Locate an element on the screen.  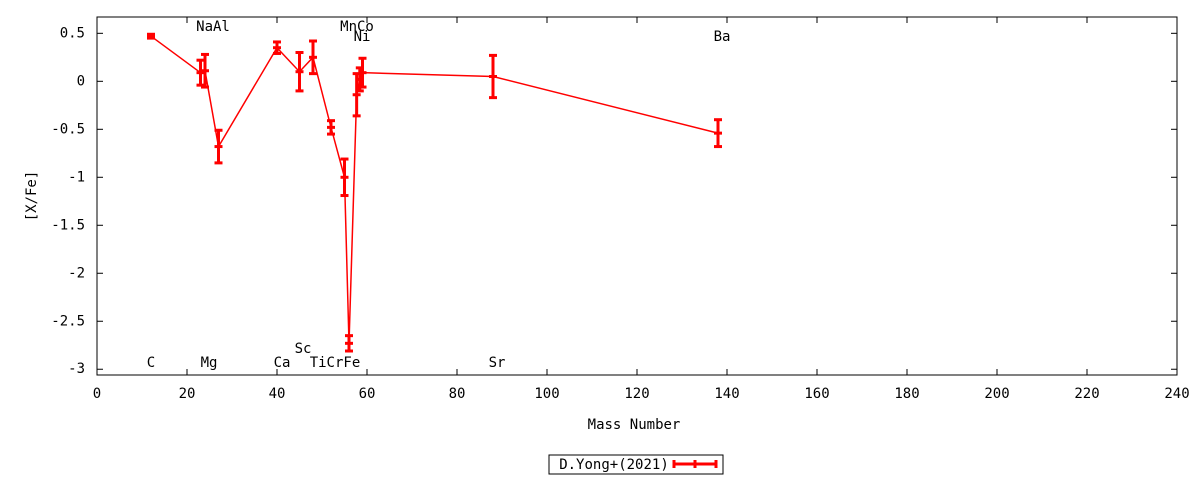
element-label: Mg is located at coordinates (209, 363).